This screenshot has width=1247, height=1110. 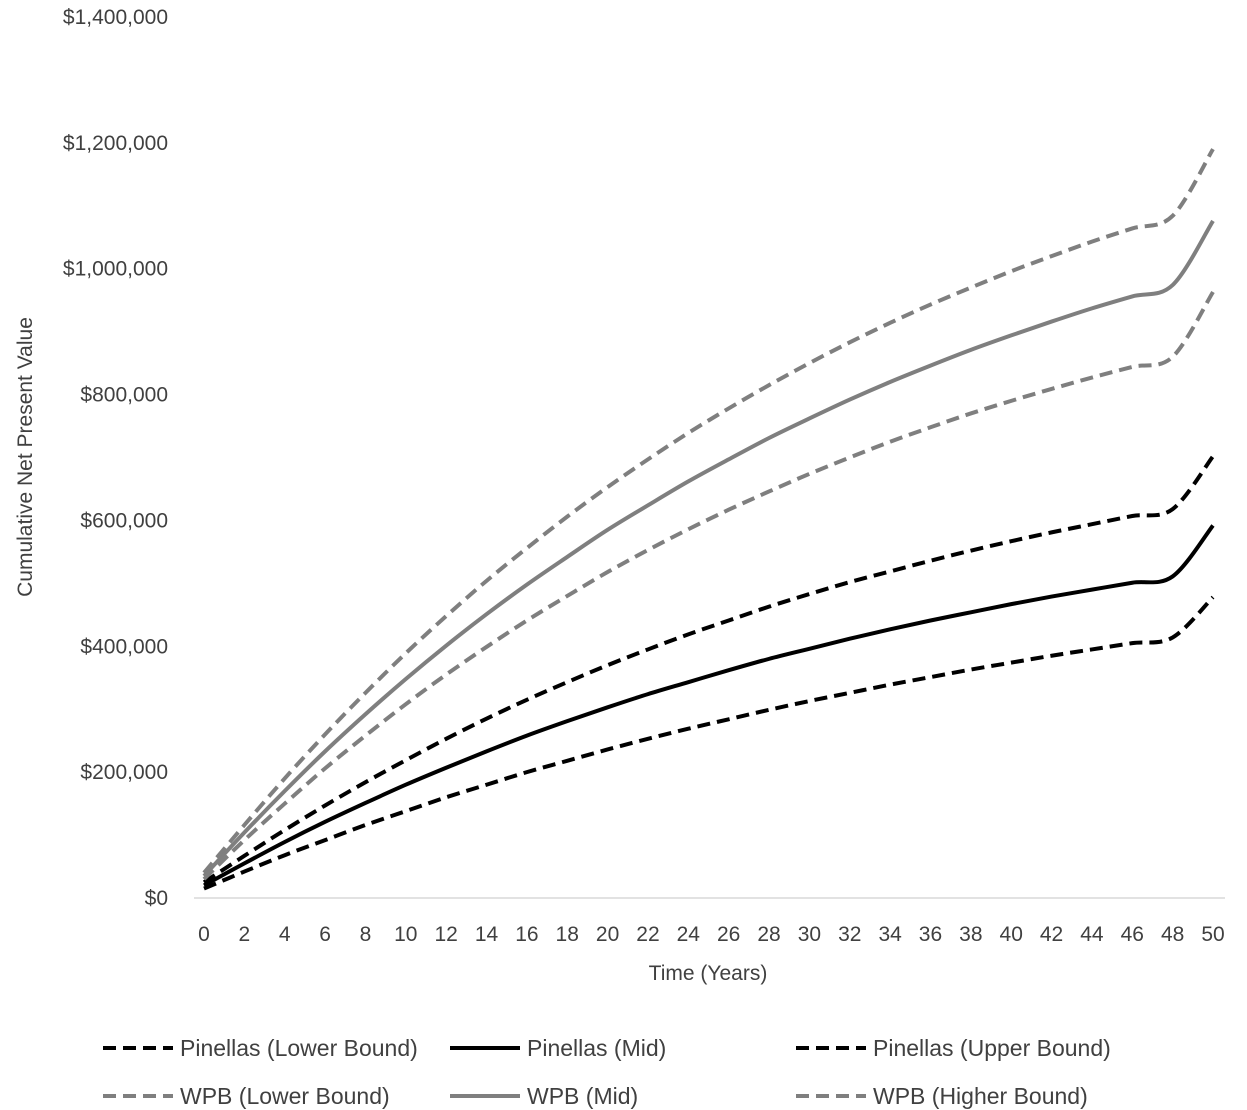 I want to click on x-axis-title: Time (Years), so click(x=708, y=973).